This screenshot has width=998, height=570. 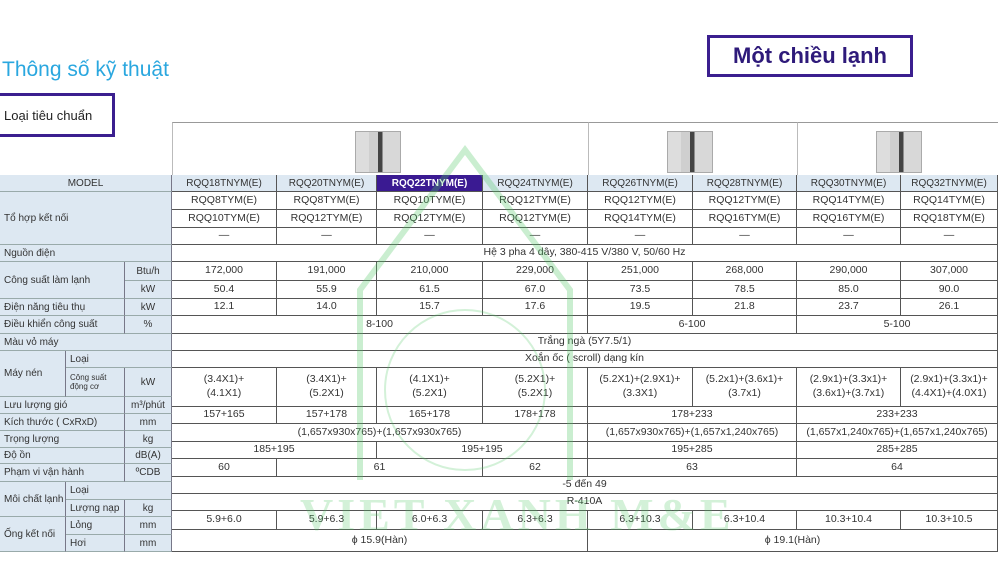 I want to click on combo-2-cell: RQQ10TYM(E), so click(x=224, y=219).